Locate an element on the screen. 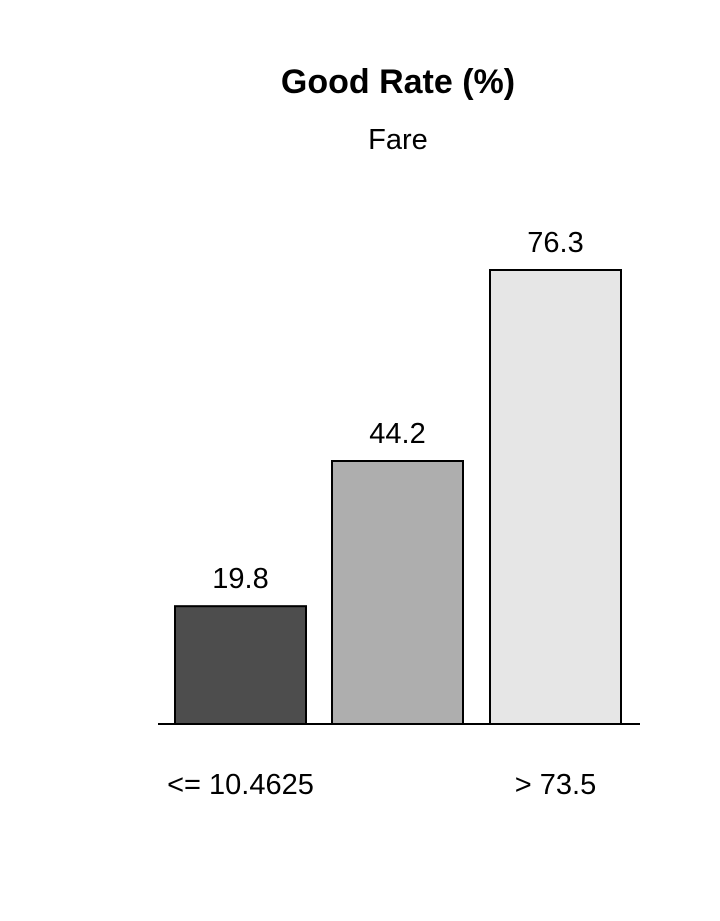 The image size is (720, 921). bar-value-label-2: 44.2 is located at coordinates (397, 434).